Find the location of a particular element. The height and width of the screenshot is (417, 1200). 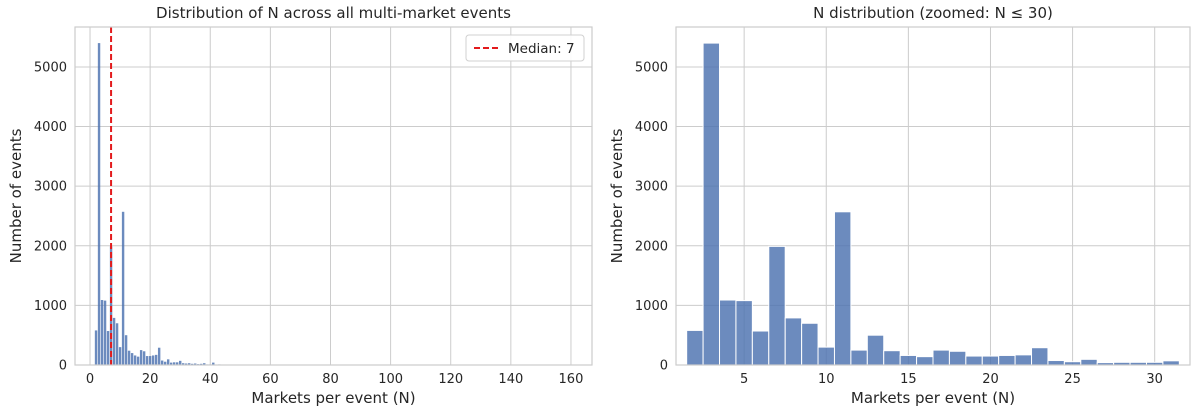

x-tick-label: 60 is located at coordinates (270, 379).